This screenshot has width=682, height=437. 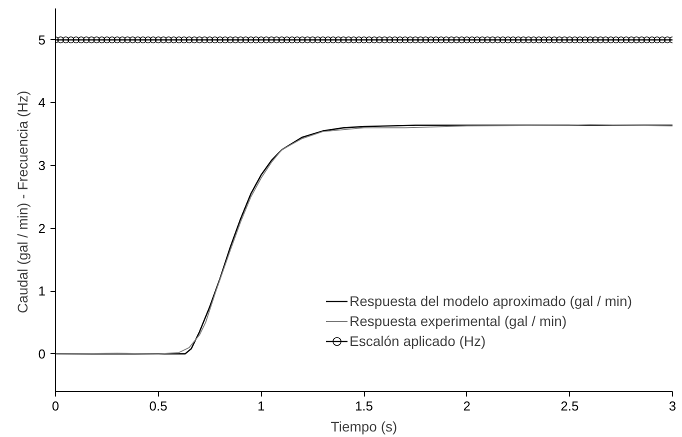 What do you see at coordinates (42, 102) in the screenshot?
I see `y-tick-label: 4` at bounding box center [42, 102].